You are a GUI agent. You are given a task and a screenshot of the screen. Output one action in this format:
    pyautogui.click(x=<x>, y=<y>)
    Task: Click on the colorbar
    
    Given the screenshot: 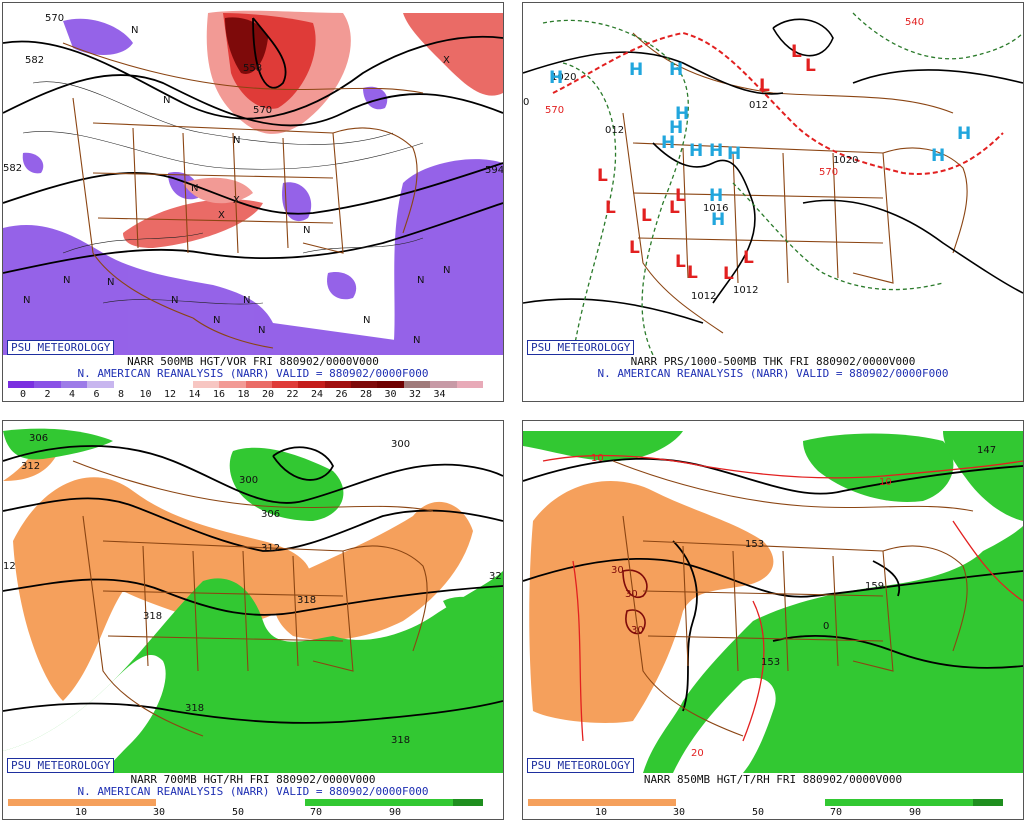 What is the action you would take?
    pyautogui.click(x=245, y=802)
    